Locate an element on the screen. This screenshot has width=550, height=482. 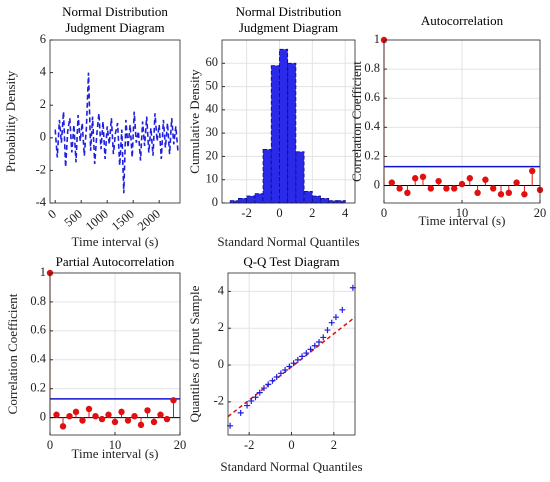
panel-title: Partial Autocorrelation is located at coordinates (115, 261).